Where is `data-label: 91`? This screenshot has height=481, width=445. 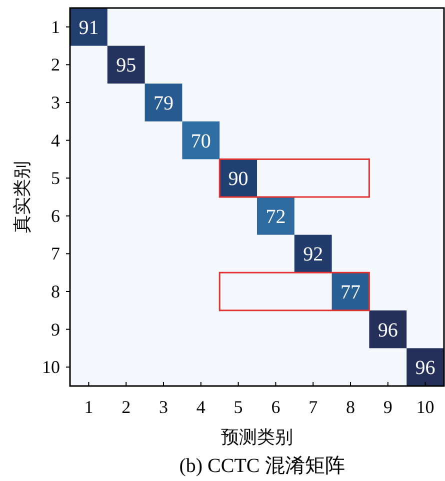 data-label: 91 is located at coordinates (88, 27).